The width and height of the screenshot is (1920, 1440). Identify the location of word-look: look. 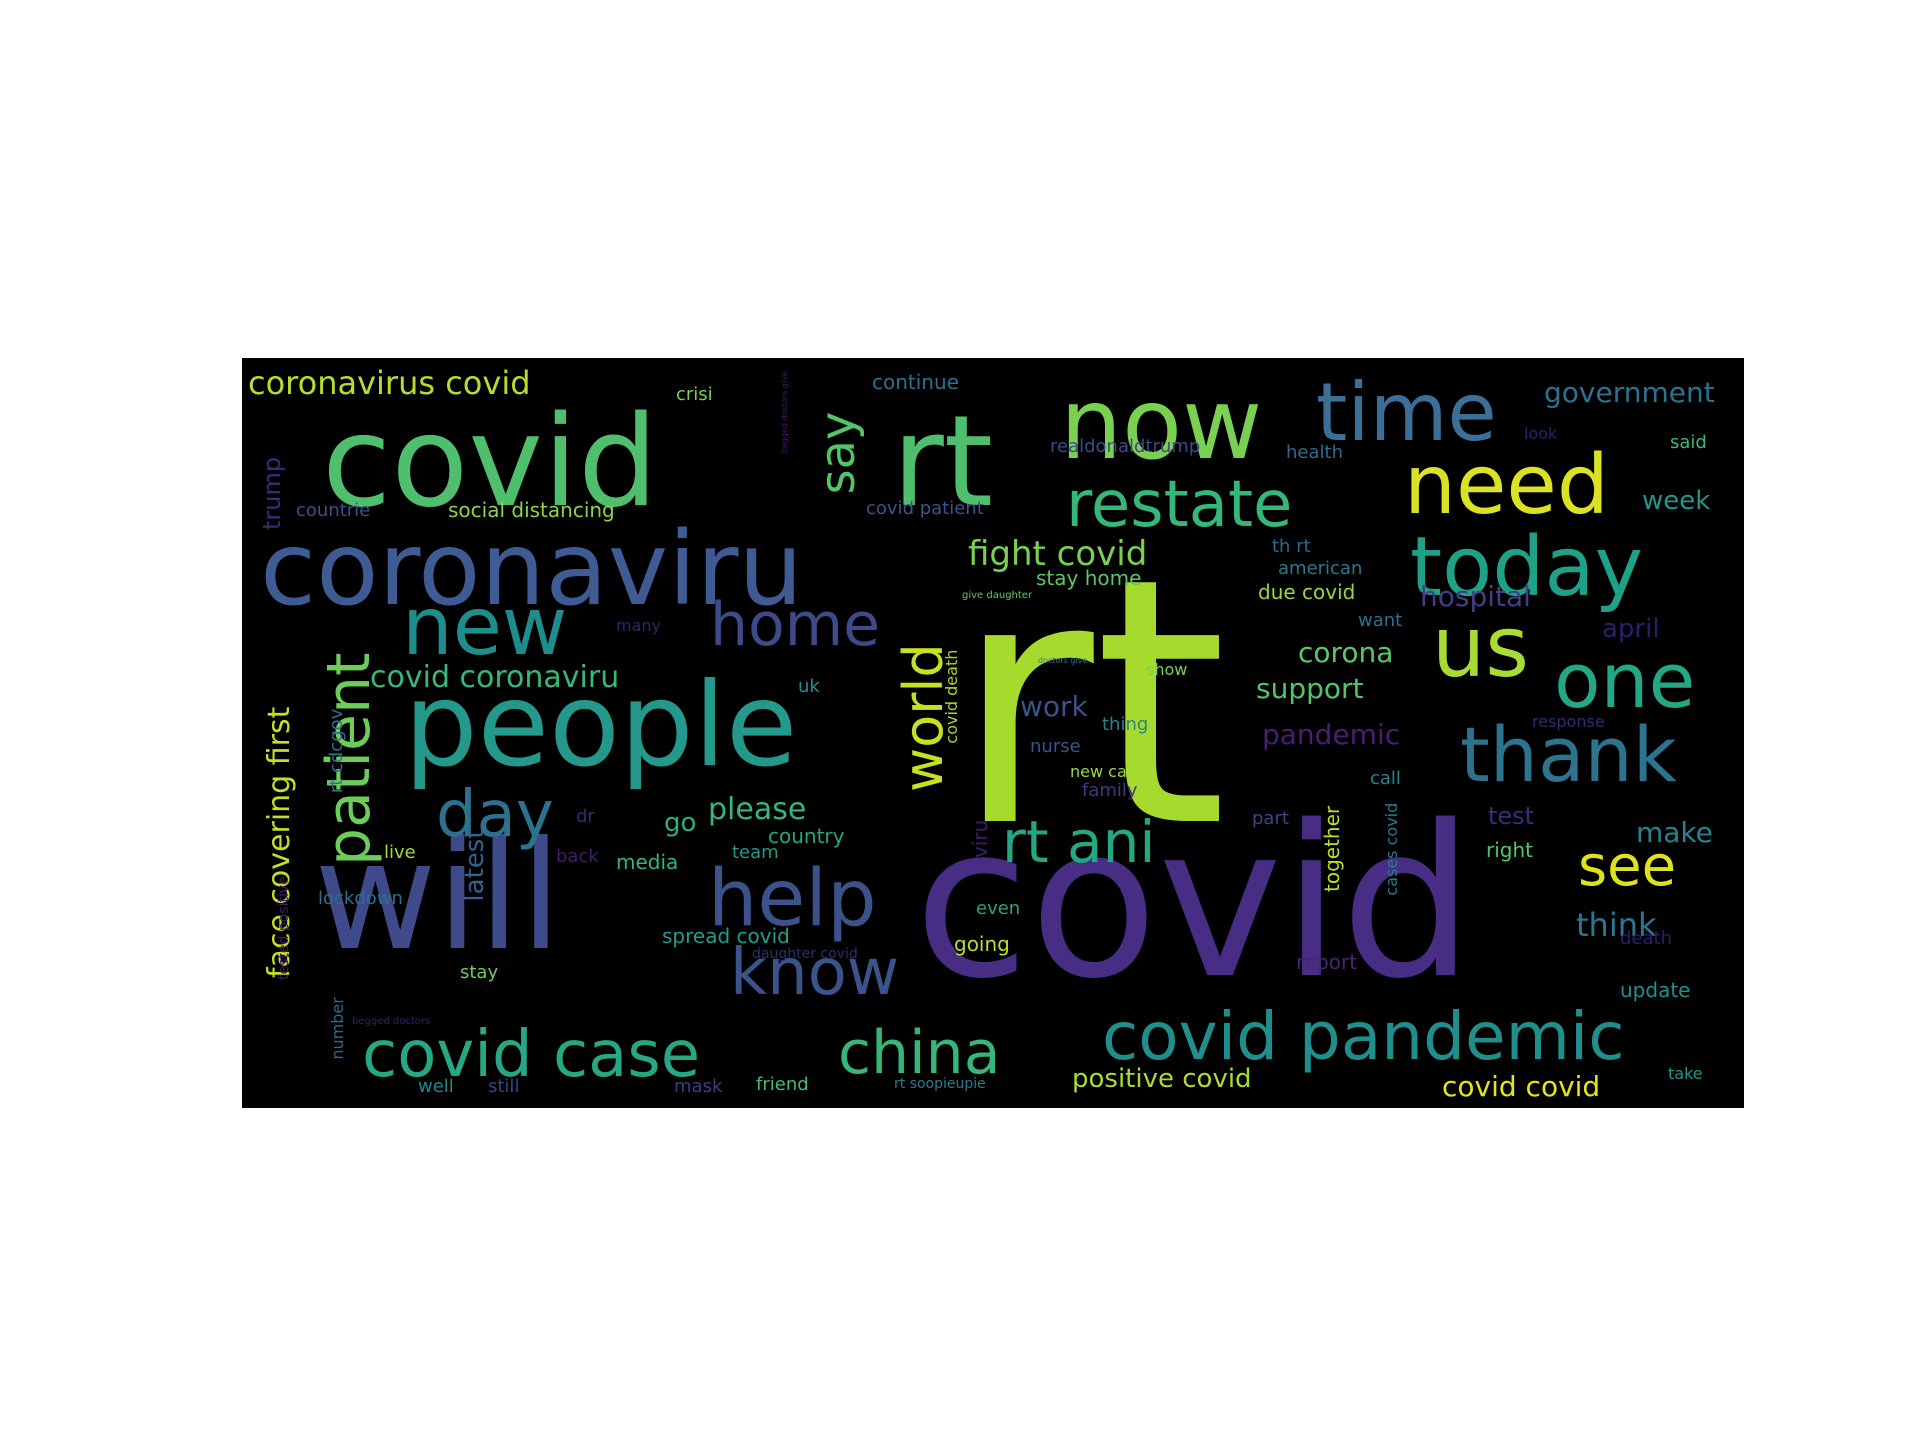
(1541, 433).